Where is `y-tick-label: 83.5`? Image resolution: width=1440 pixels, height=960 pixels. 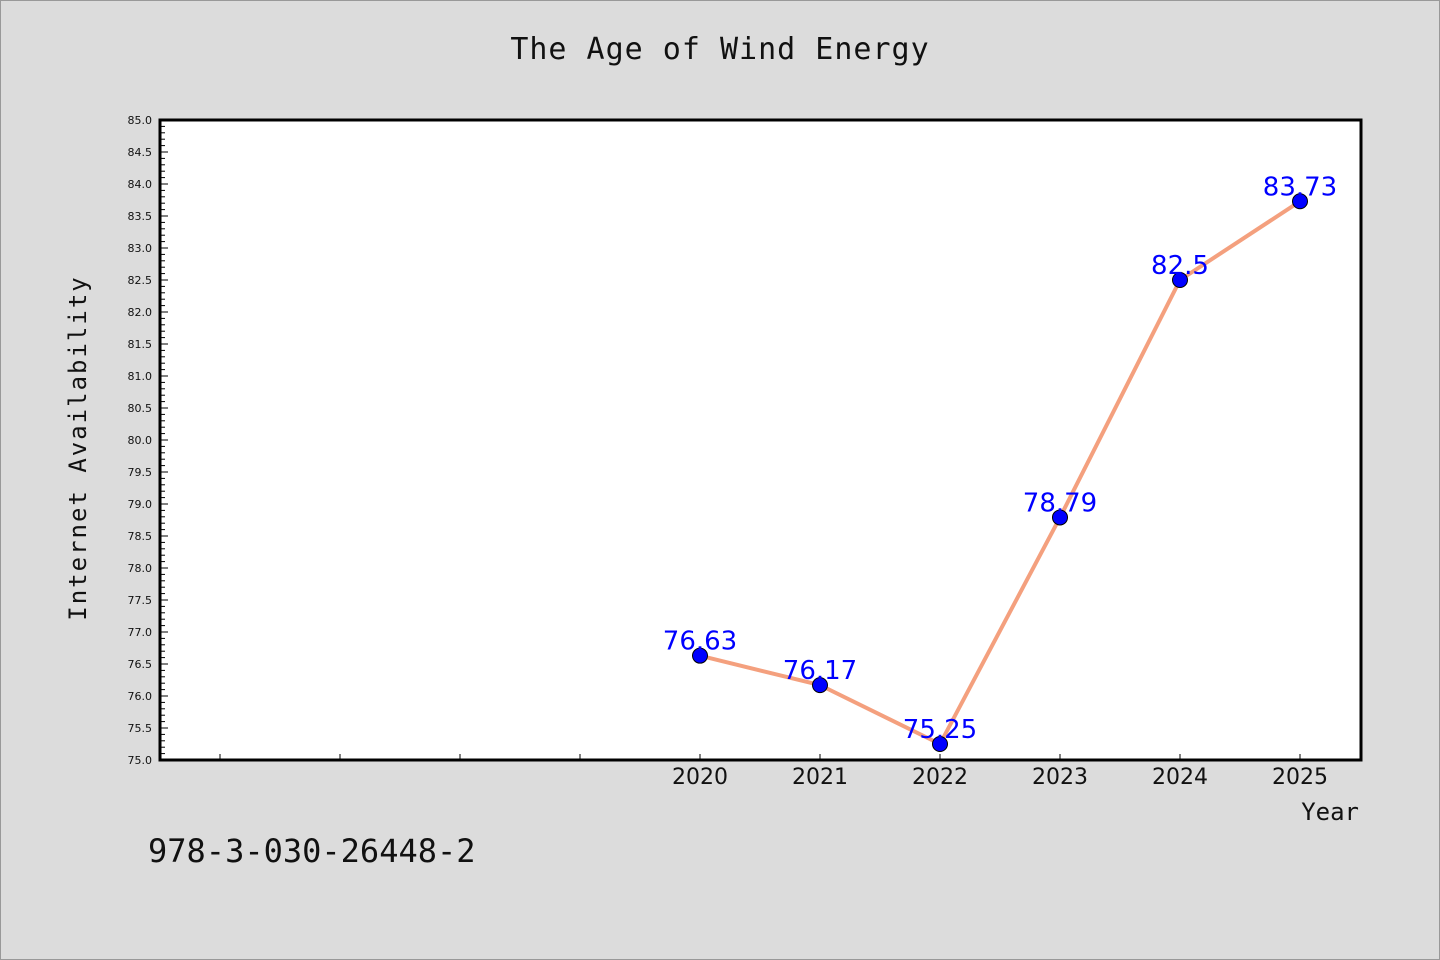
y-tick-label: 83.5 is located at coordinates (140, 216).